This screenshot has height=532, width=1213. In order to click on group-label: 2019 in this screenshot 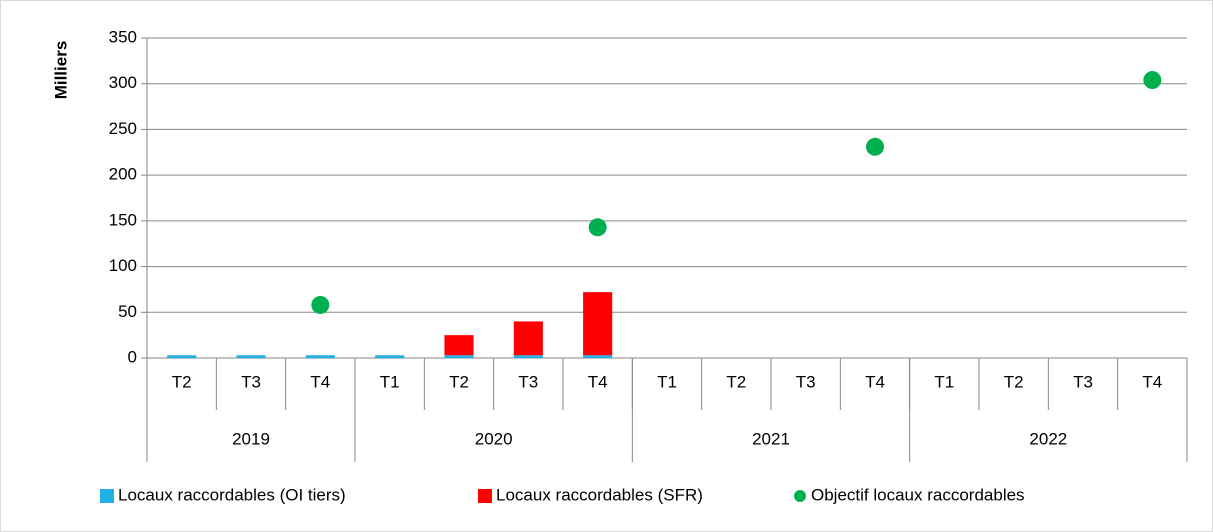, I will do `click(251, 438)`.